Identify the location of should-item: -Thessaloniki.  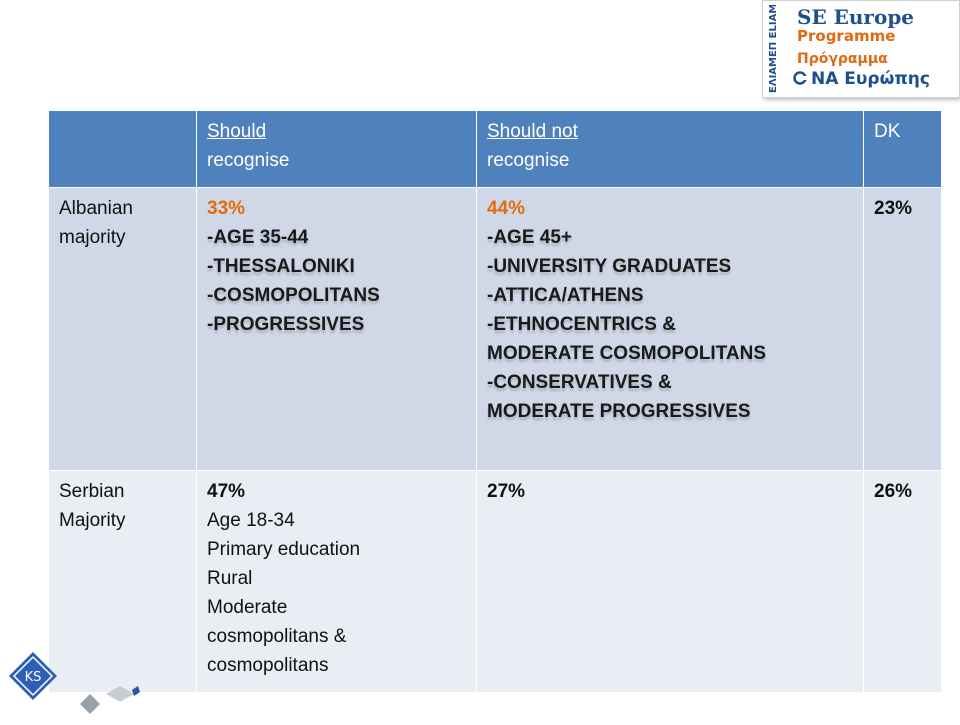
(281, 266).